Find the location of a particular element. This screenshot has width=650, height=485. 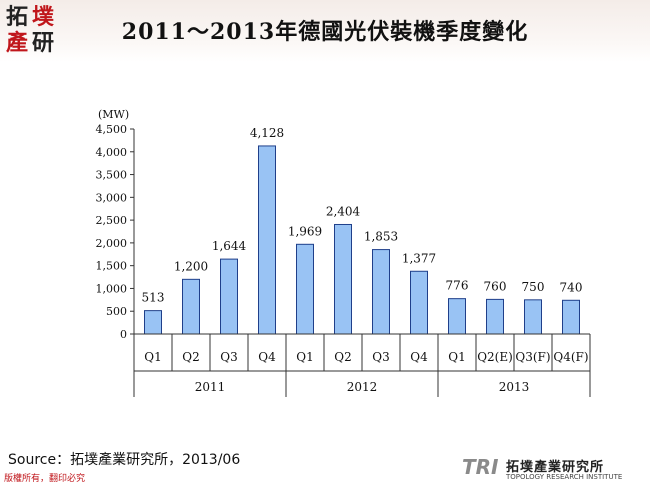

logo-char: 拓 is located at coordinates (17, 17).